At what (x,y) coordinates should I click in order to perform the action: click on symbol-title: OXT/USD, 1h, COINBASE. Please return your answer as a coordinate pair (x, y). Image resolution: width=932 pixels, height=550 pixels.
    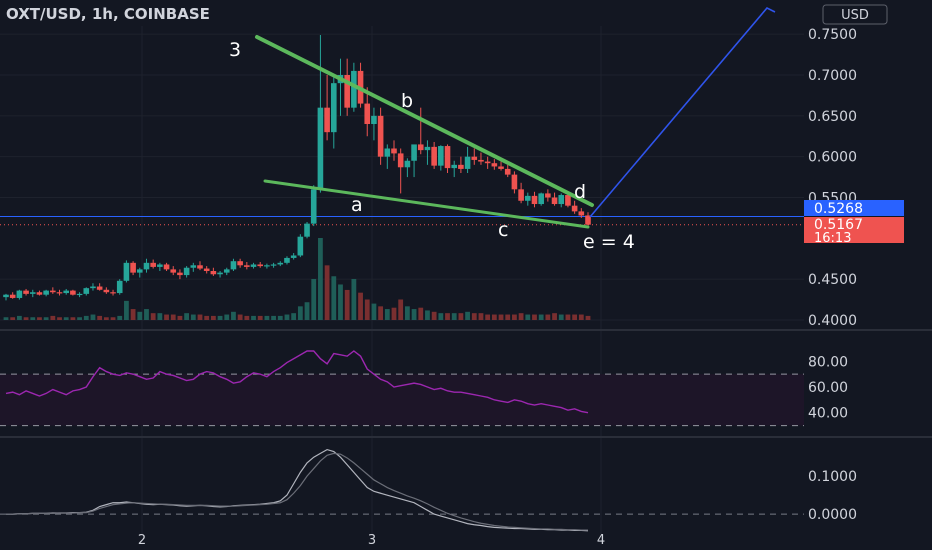
    Looking at the image, I should click on (108, 14).